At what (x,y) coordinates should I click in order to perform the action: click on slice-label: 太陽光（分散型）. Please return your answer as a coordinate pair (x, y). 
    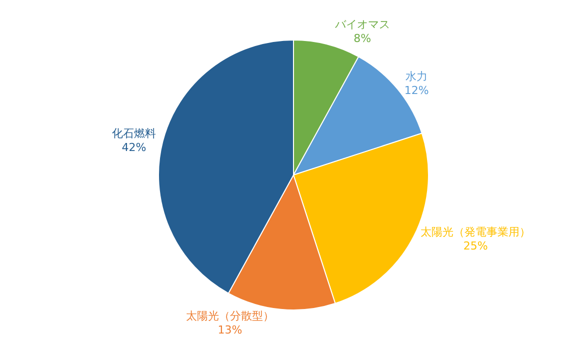
    Looking at the image, I should click on (230, 315).